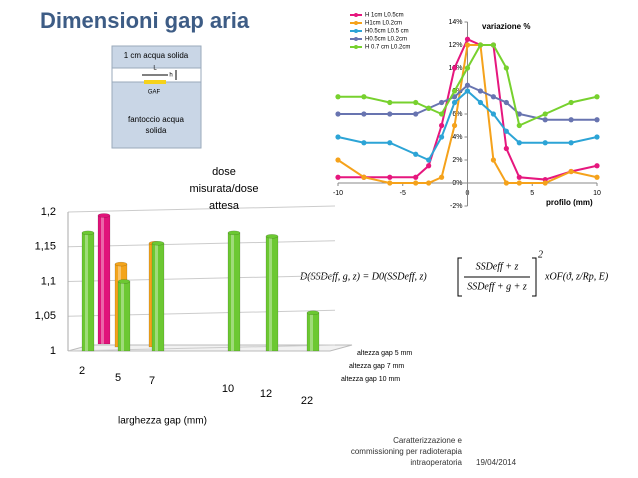 This screenshot has height=478, width=638. I want to click on legend-label: altezza gap 7 mm, so click(376, 366).